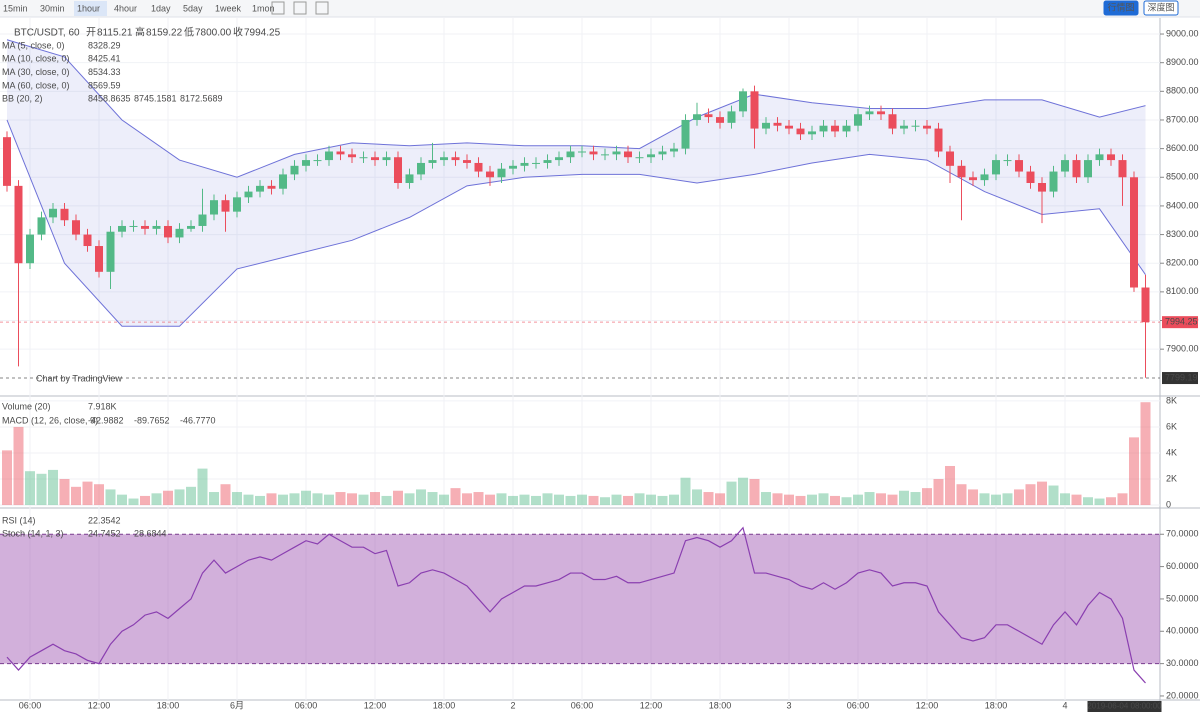 This screenshot has width=1200, height=712. I want to click on interval-button: 5day, so click(193, 8).